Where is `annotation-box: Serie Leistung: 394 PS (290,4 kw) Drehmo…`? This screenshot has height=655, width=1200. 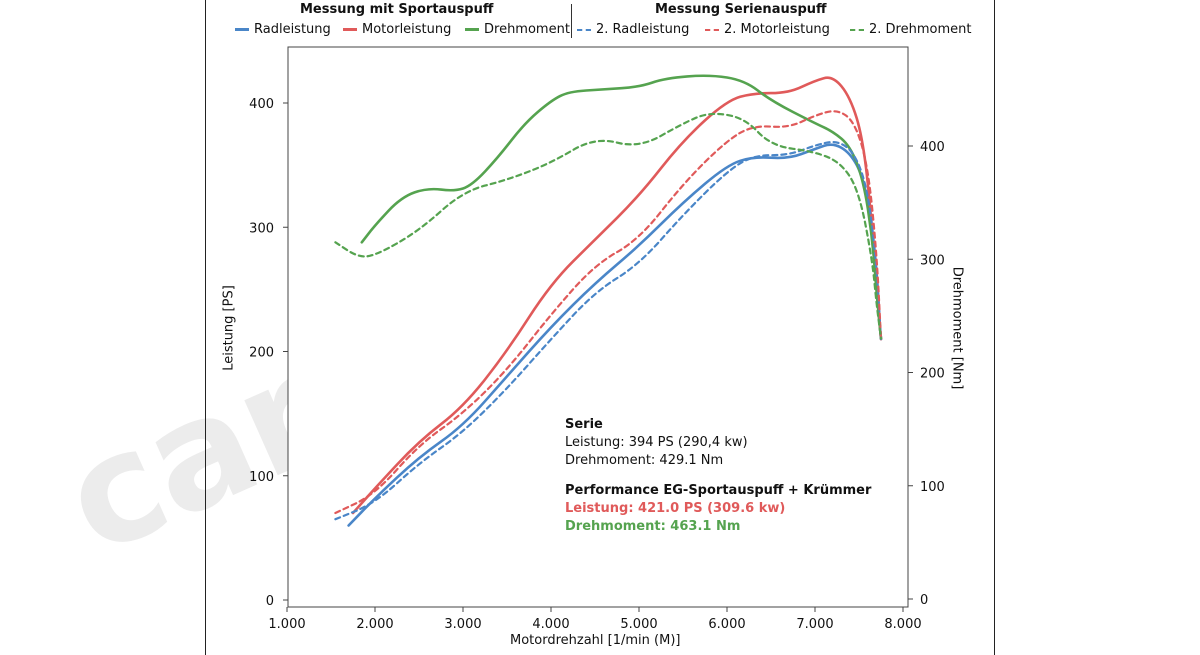 annotation-box: Serie Leistung: 394 PS (290,4 kw) Drehmo… is located at coordinates (718, 476).